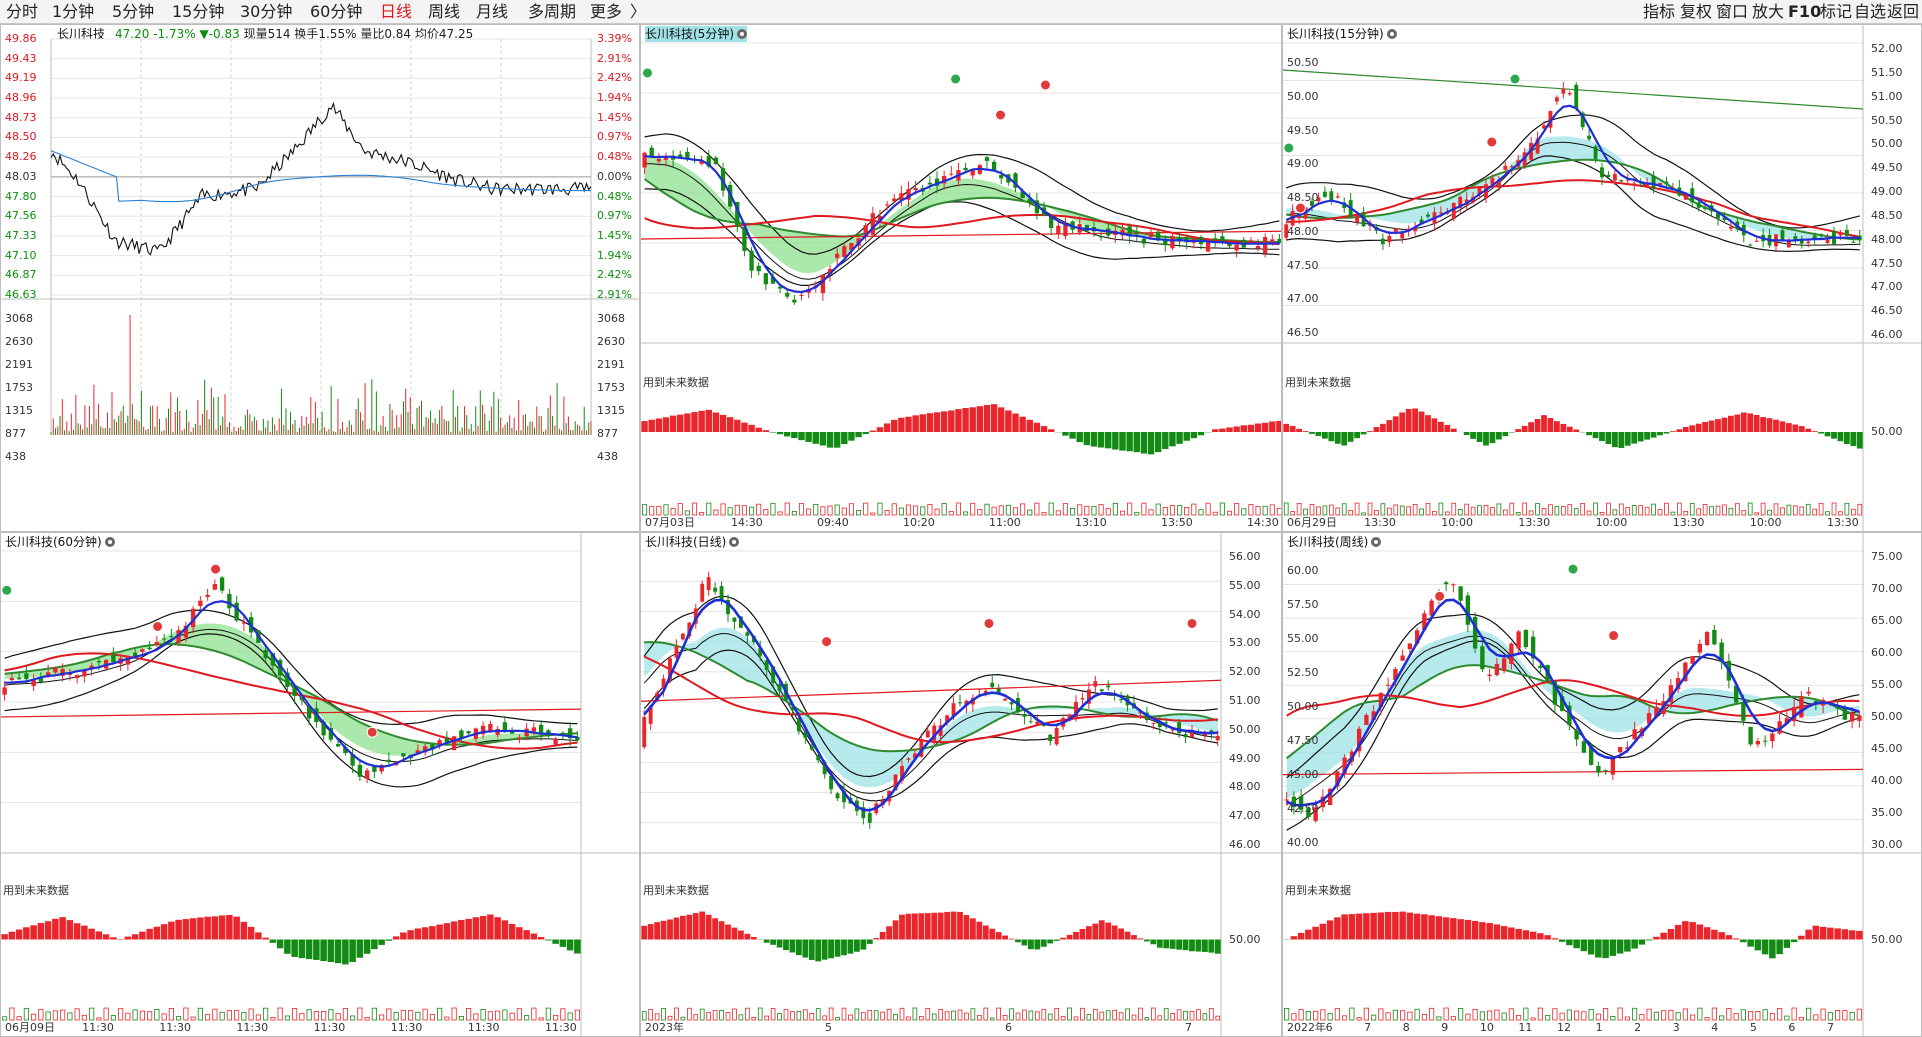 The width and height of the screenshot is (1922, 1037). I want to click on indicator-button: 指标, so click(1659, 11).